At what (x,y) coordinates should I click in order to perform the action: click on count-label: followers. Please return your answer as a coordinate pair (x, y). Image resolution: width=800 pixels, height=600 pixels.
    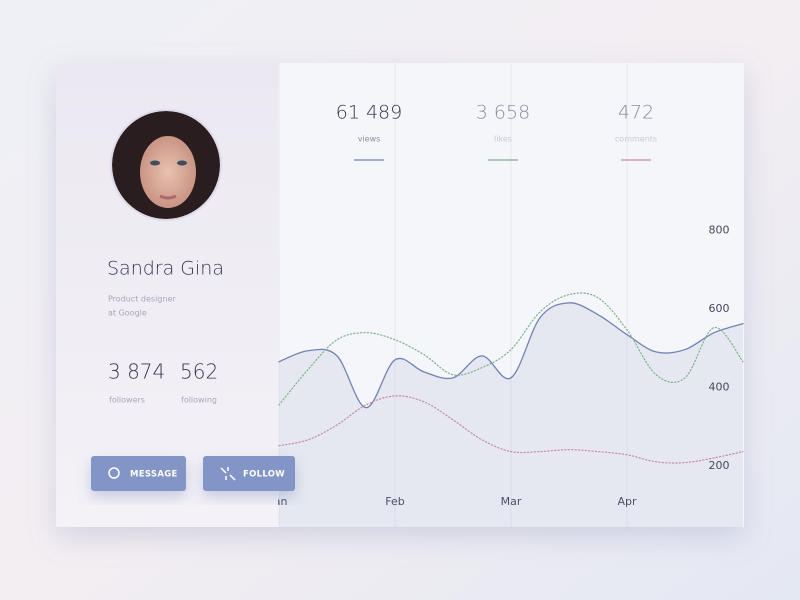
    Looking at the image, I should click on (127, 400).